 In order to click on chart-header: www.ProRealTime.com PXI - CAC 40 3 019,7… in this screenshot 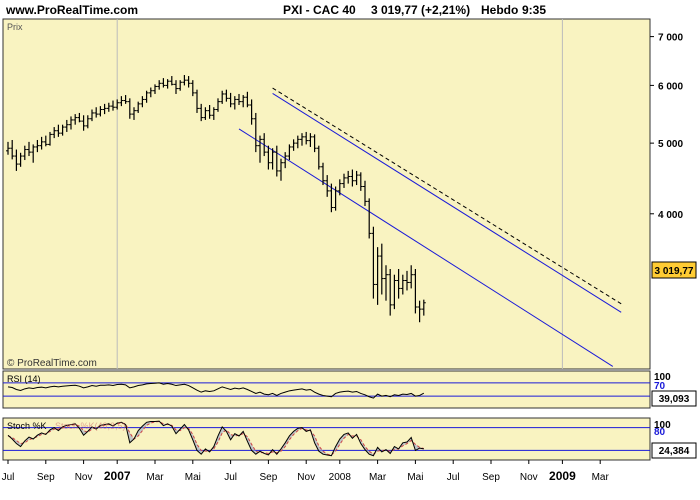, I will do `click(350, 9)`.